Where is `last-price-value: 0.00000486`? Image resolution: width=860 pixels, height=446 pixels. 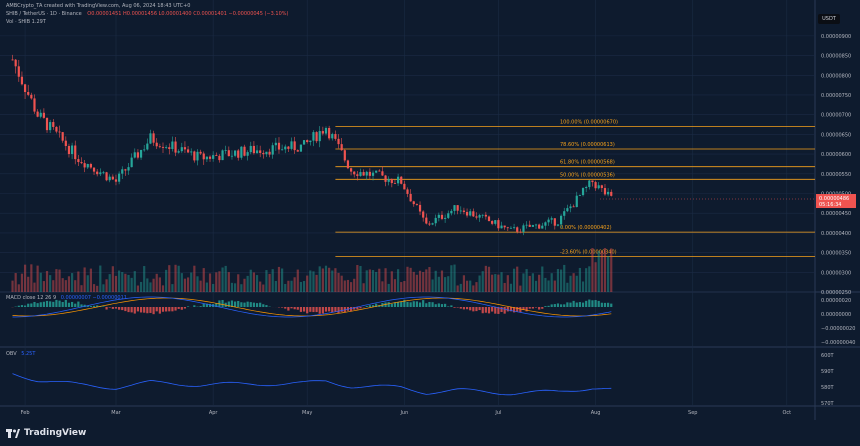 last-price-value: 0.00000486 is located at coordinates (834, 199).